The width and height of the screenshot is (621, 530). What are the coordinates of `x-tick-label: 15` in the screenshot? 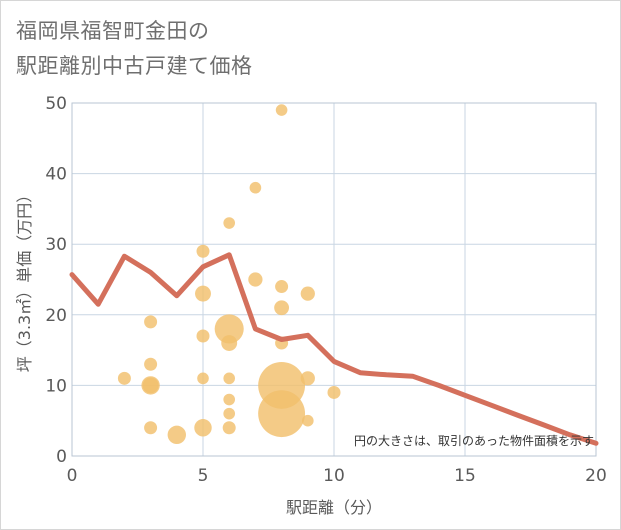 It's located at (465, 476).